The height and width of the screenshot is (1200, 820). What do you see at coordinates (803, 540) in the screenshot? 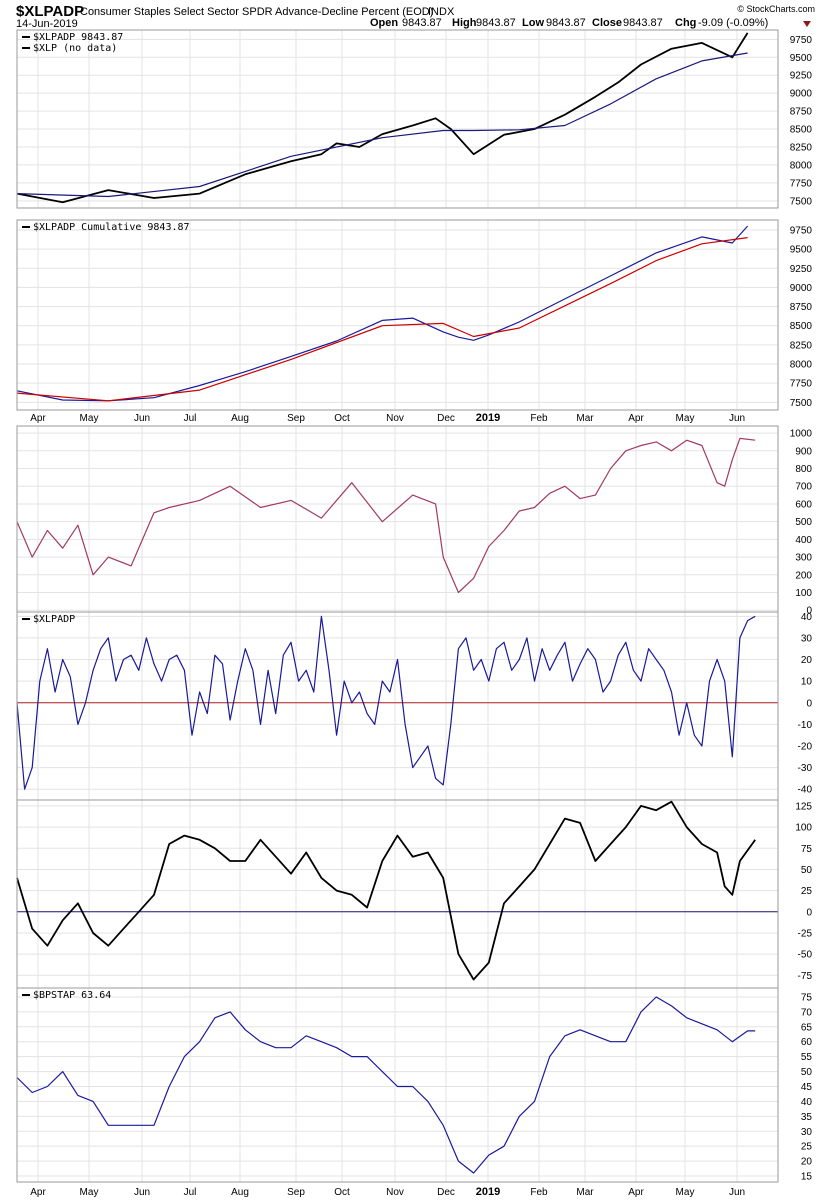
I see `y-tick-label: 400` at bounding box center [803, 540].